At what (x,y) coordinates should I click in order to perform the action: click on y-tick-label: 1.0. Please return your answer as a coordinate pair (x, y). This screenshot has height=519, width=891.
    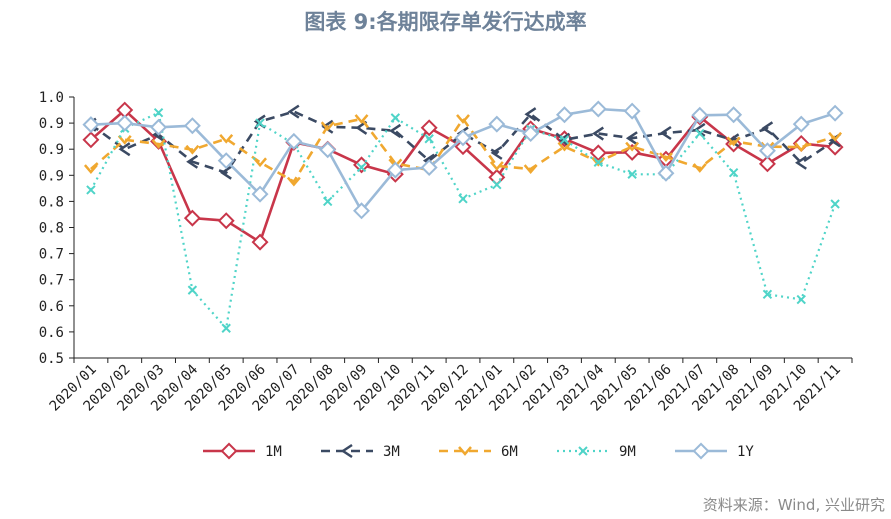
    Looking at the image, I should click on (51, 98).